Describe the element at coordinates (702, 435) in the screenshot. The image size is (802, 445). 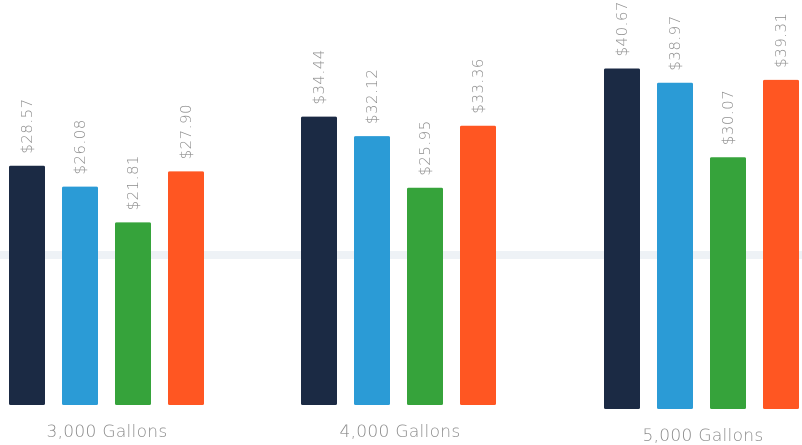
I see `category-label-2: 5,000 Gallons` at that location.